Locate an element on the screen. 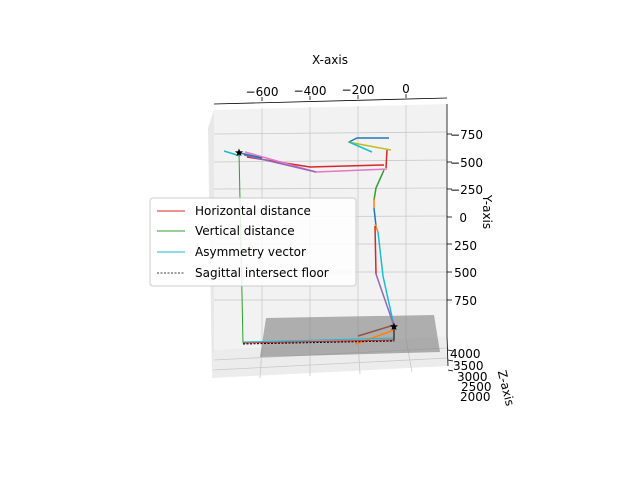 The width and height of the screenshot is (640, 480). y-tick-label: −500 is located at coordinates (466, 163).